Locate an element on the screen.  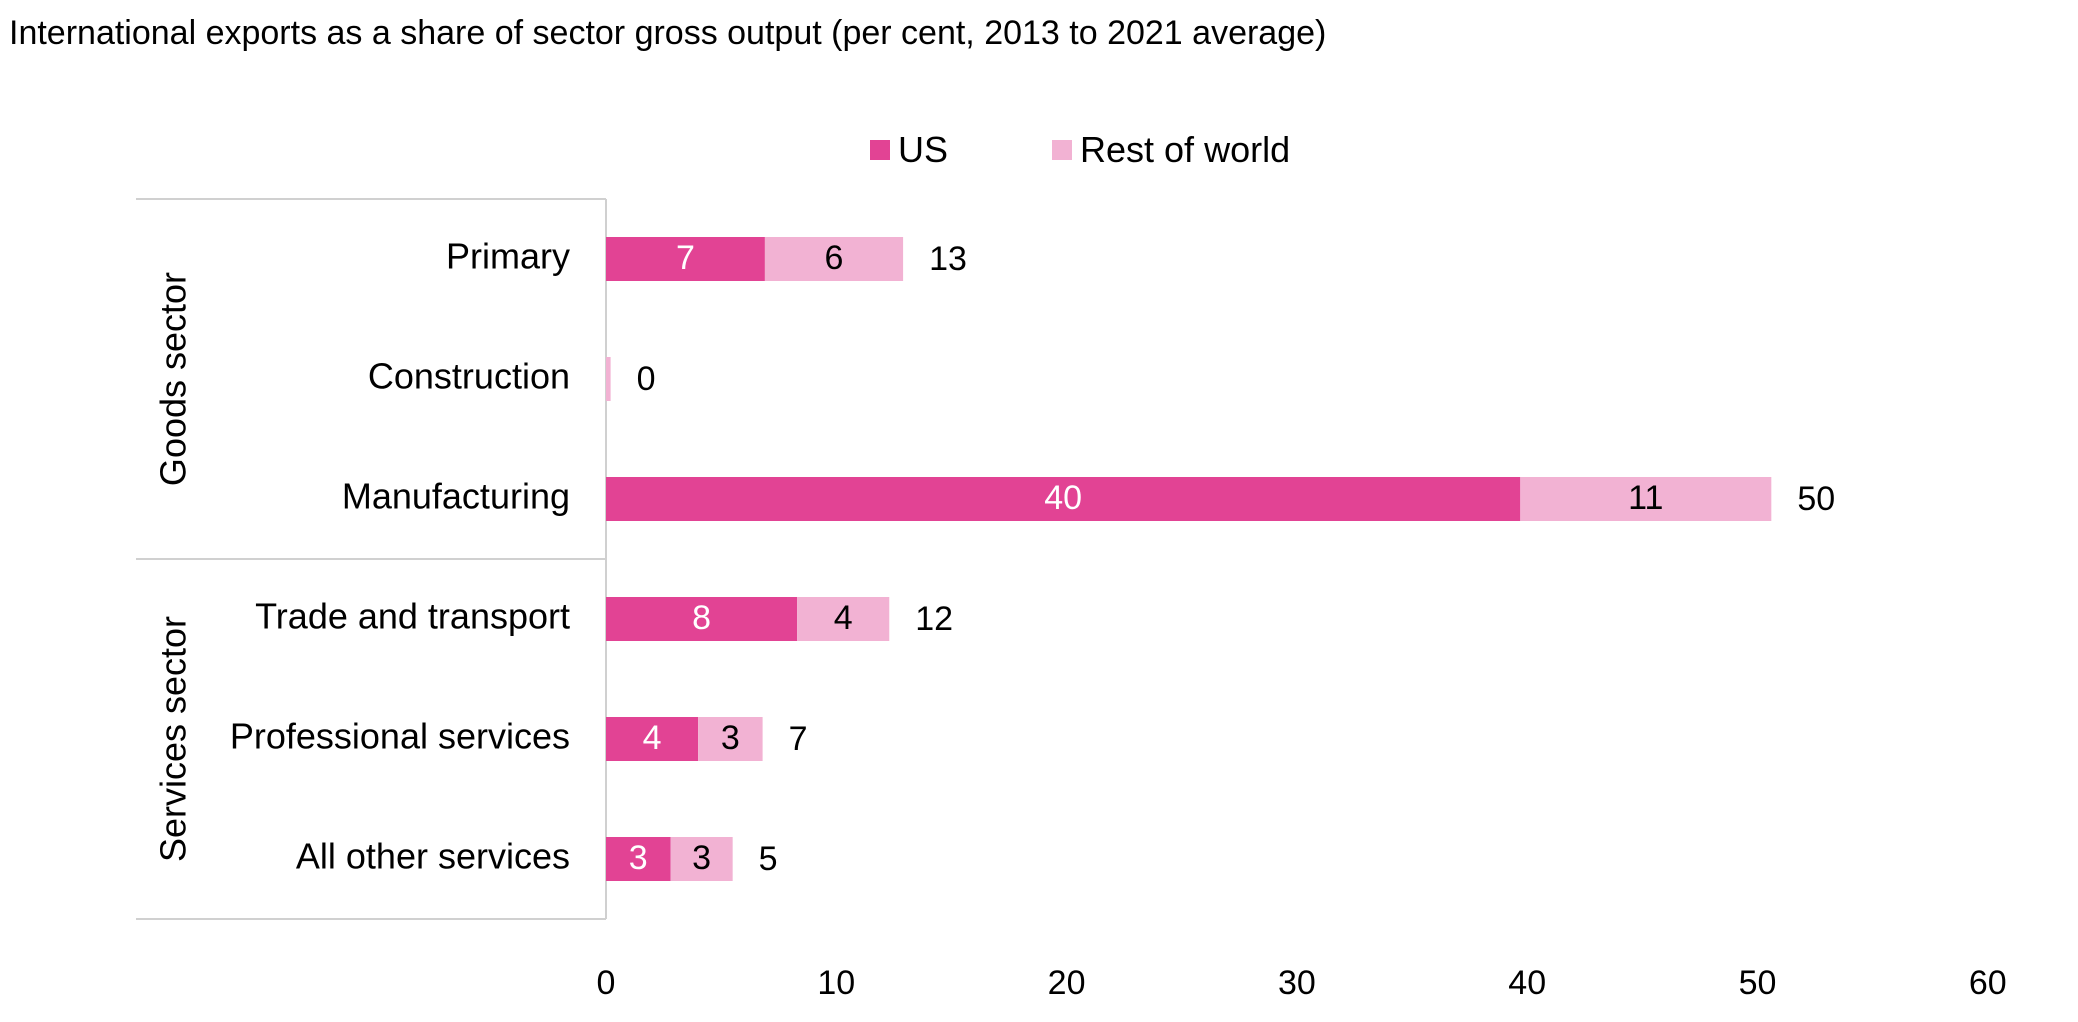
data-label-us-professional-services: 4 is located at coordinates (652, 738).